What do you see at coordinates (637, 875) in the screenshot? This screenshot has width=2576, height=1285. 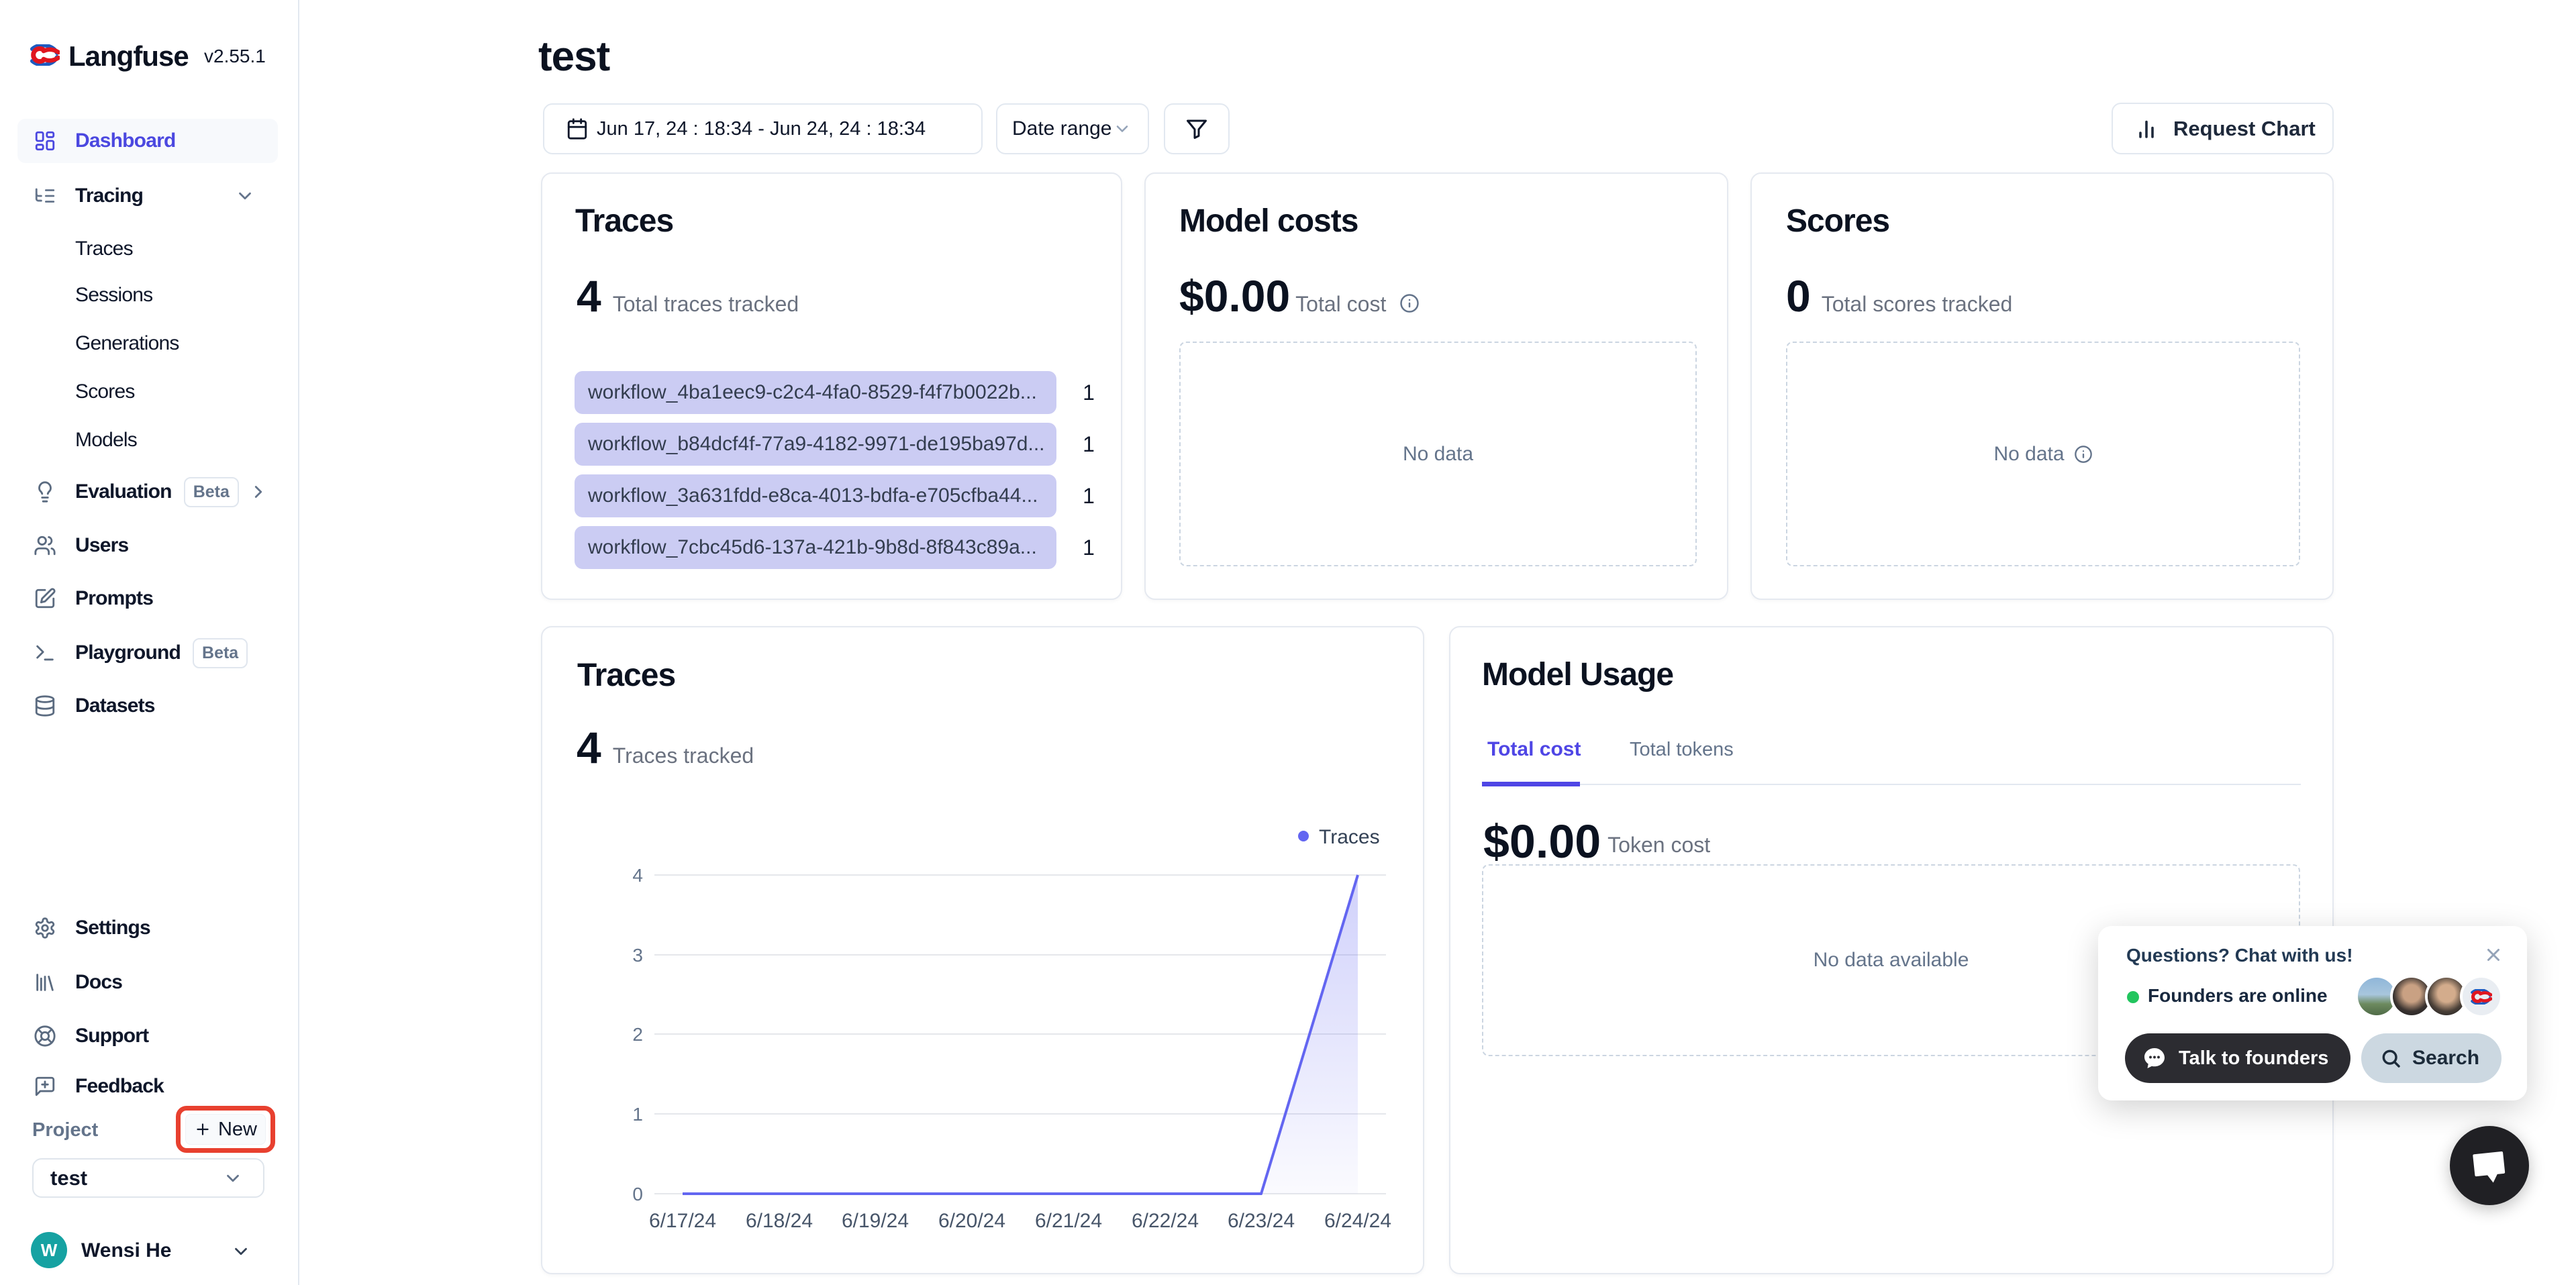 I see `svg-text: 4` at bounding box center [637, 875].